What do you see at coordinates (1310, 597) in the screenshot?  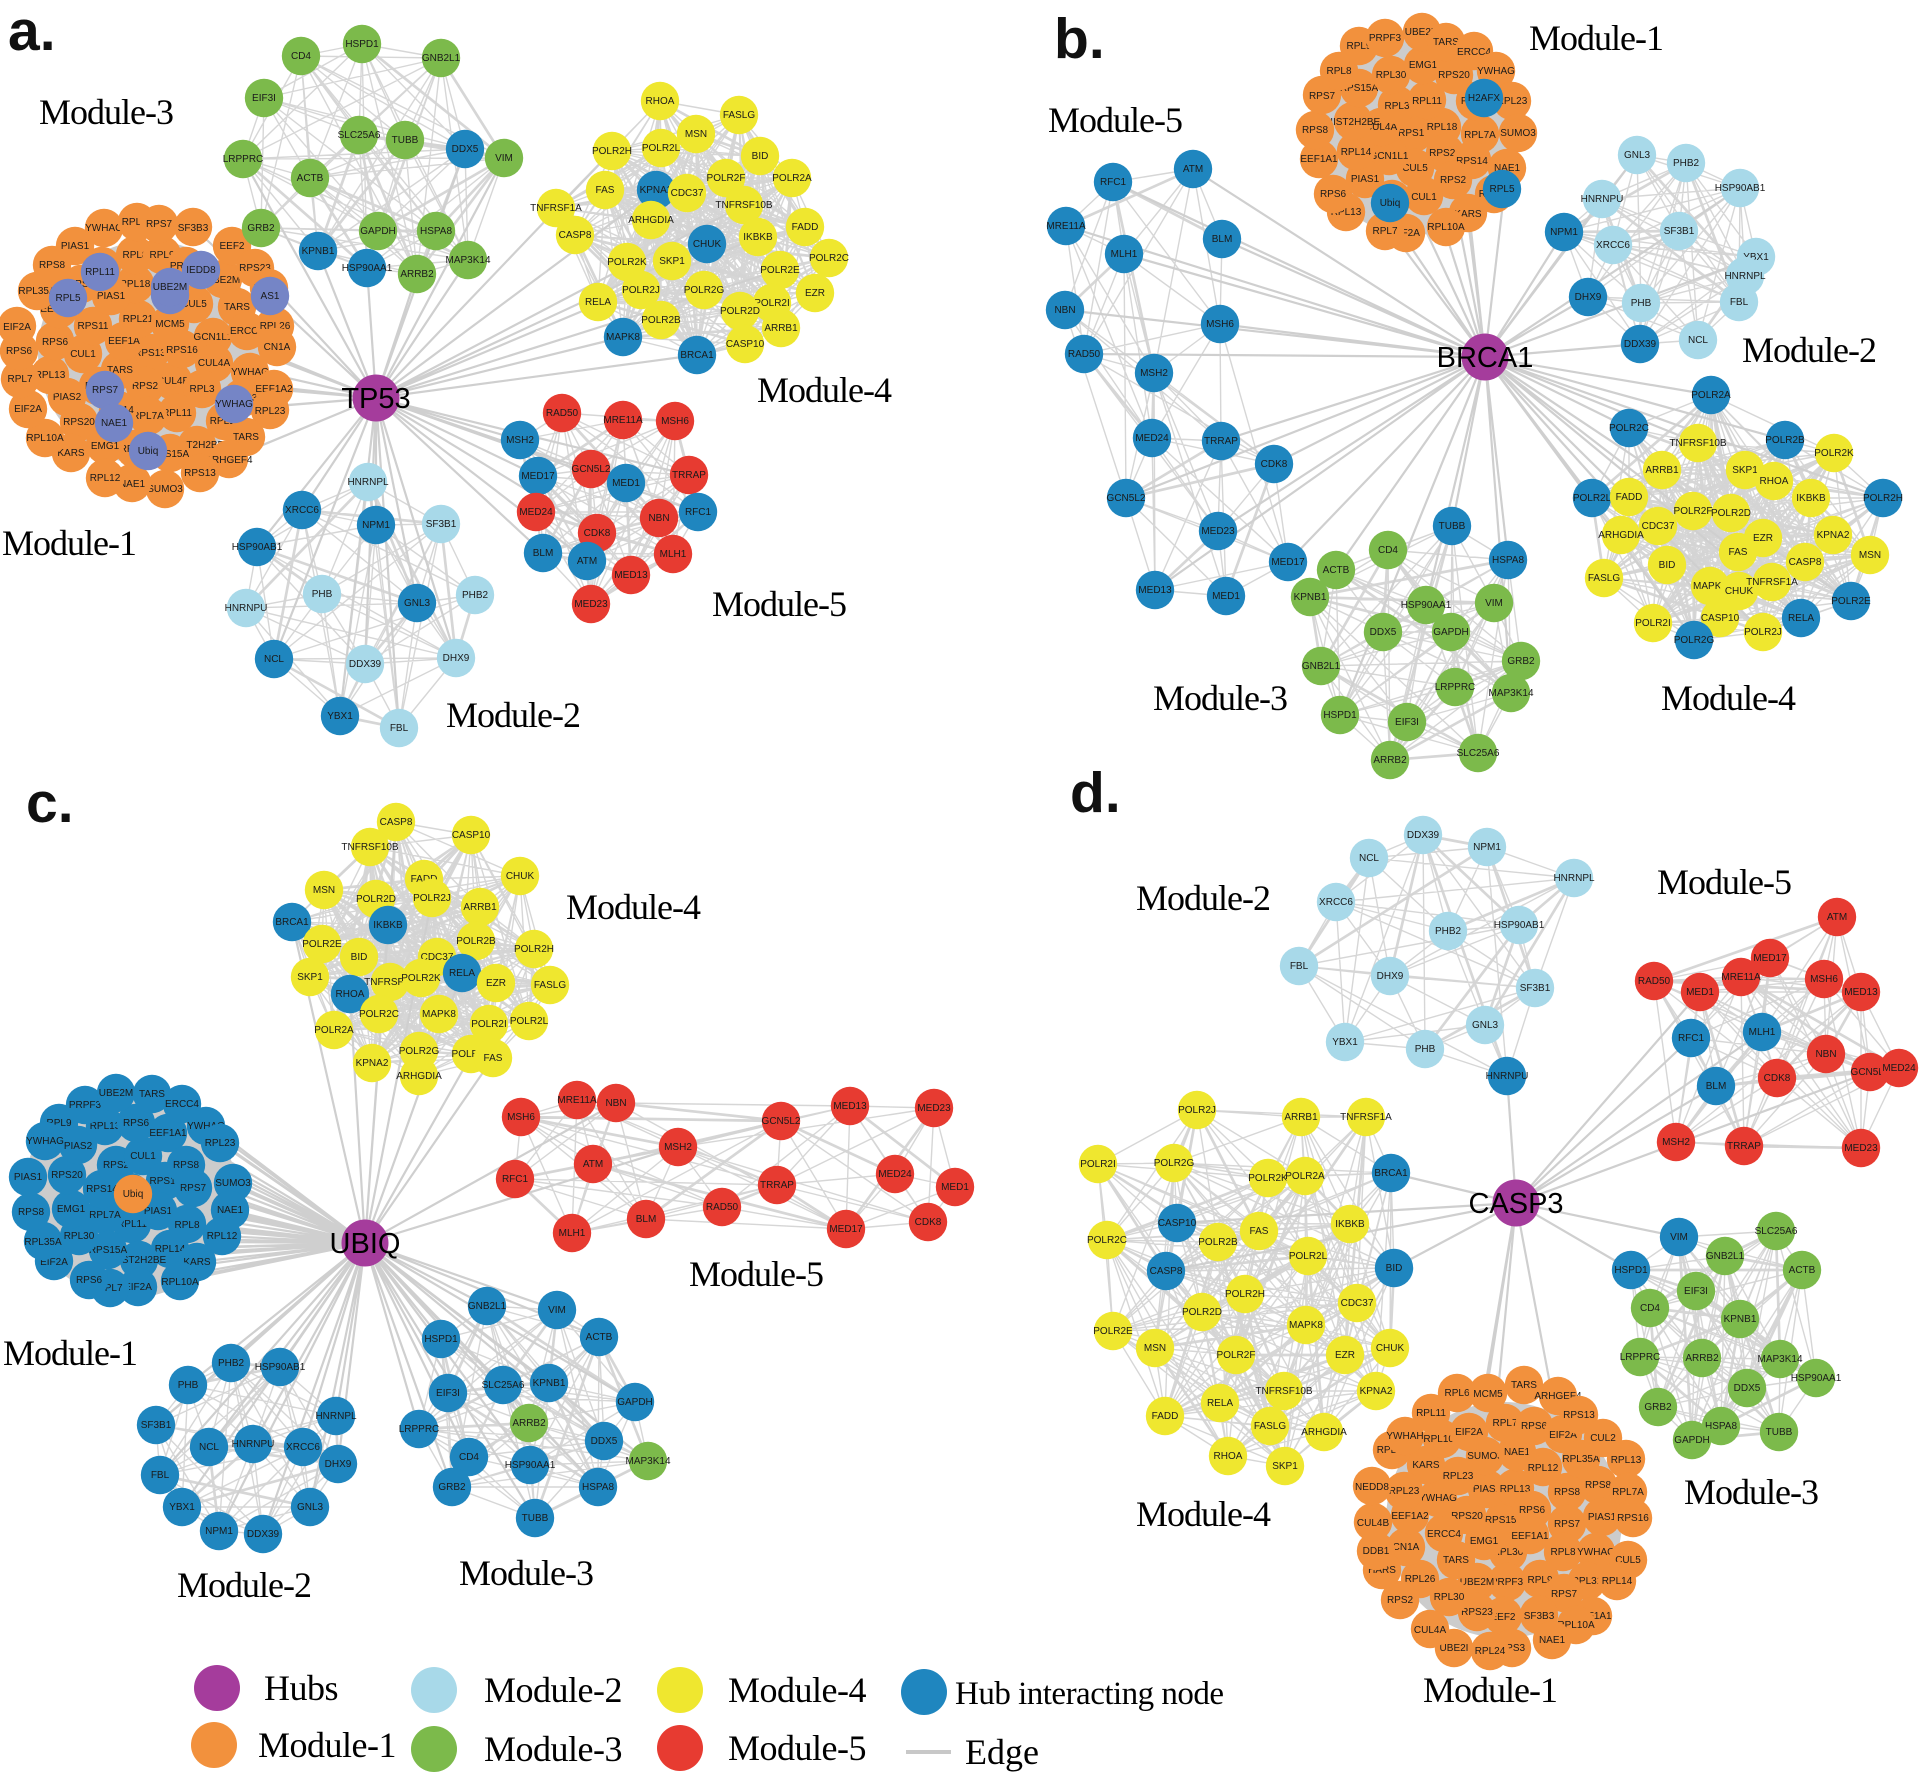 I see `svg-text: KPNB1` at bounding box center [1310, 597].